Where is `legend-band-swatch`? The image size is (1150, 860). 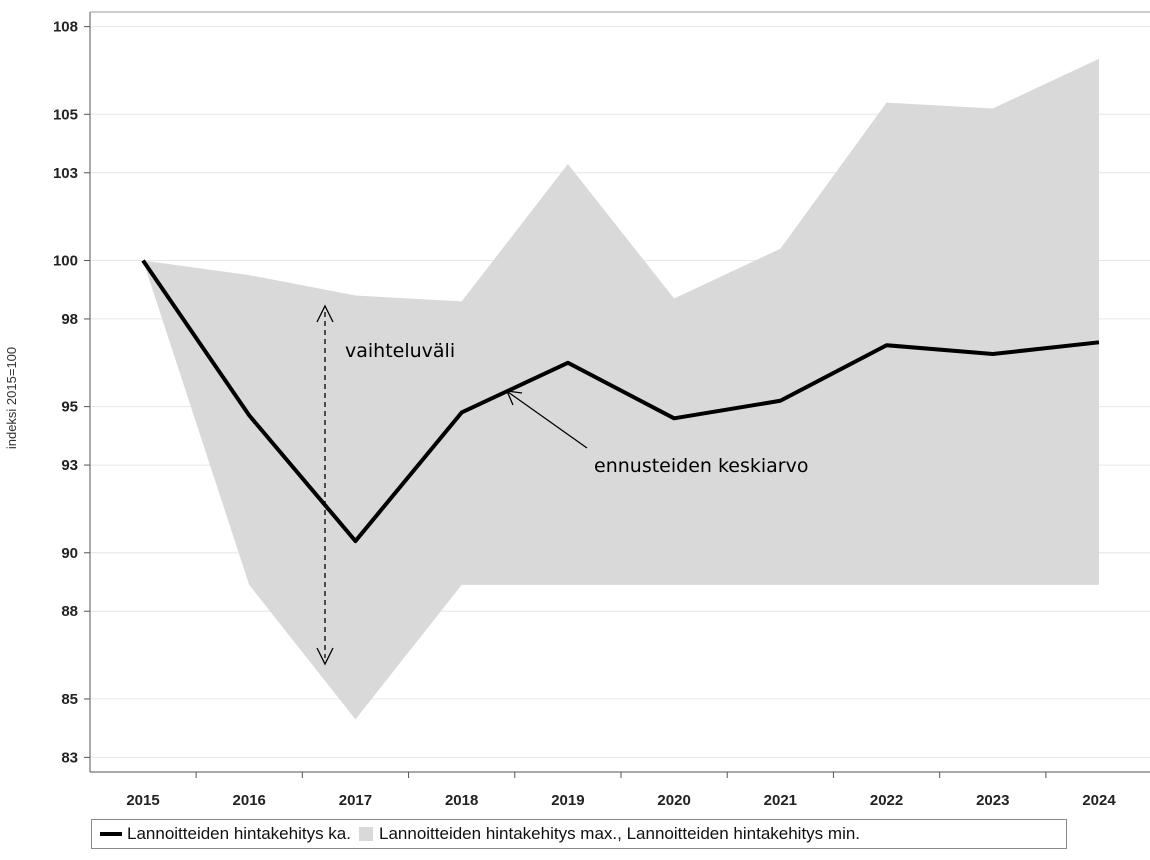
legend-band-swatch is located at coordinates (366, 834).